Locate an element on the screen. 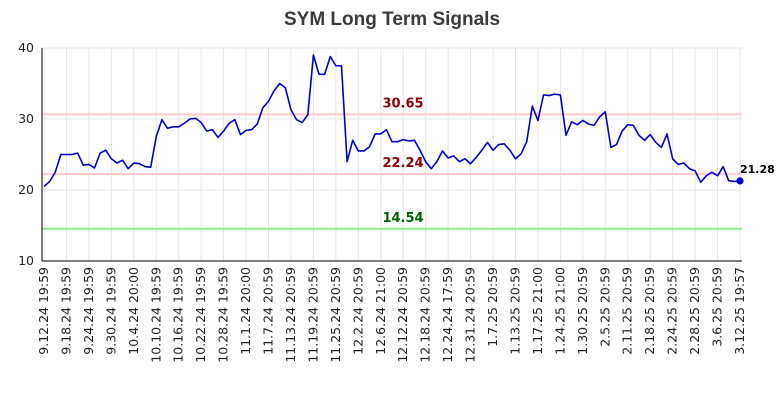 The height and width of the screenshot is (400, 784). x-tick-label: 9.18.24 19:59 is located at coordinates (65, 311).